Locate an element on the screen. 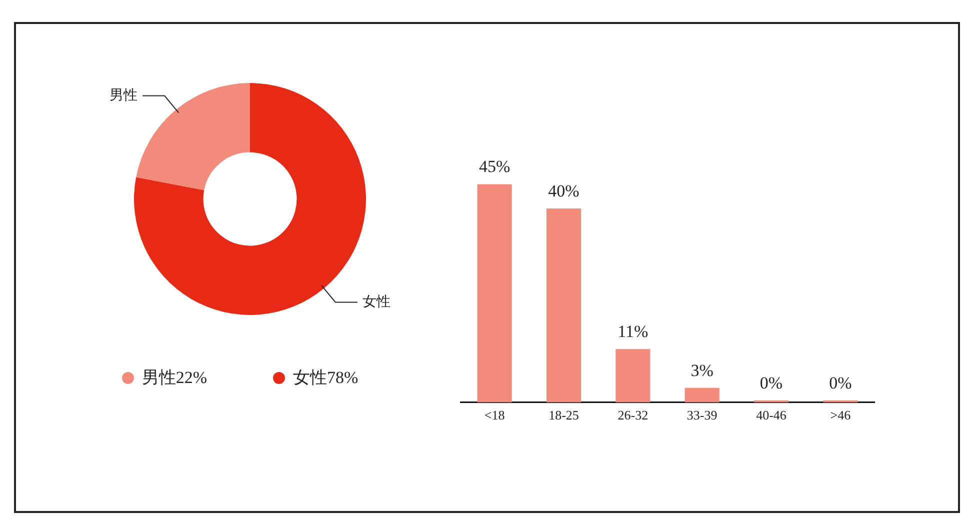  x-tick-label: 33-39 is located at coordinates (702, 415).